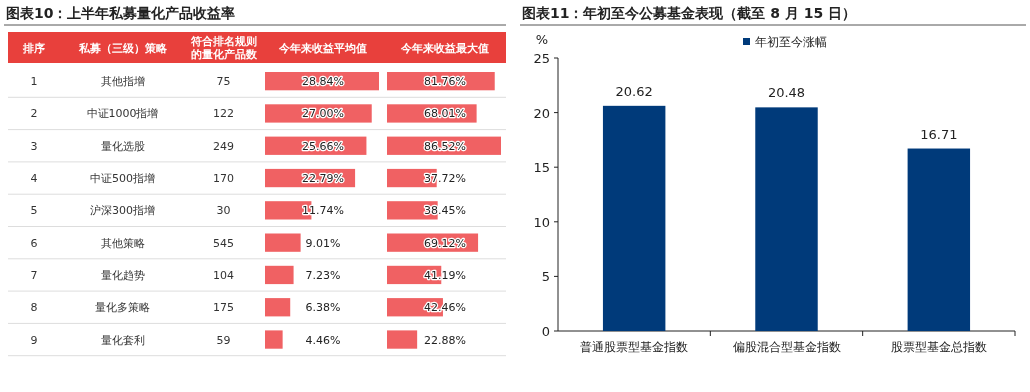 This screenshot has width=1030, height=392. Describe the element at coordinates (122, 48) in the screenshot. I see `text: 私募（三级）策略` at that location.